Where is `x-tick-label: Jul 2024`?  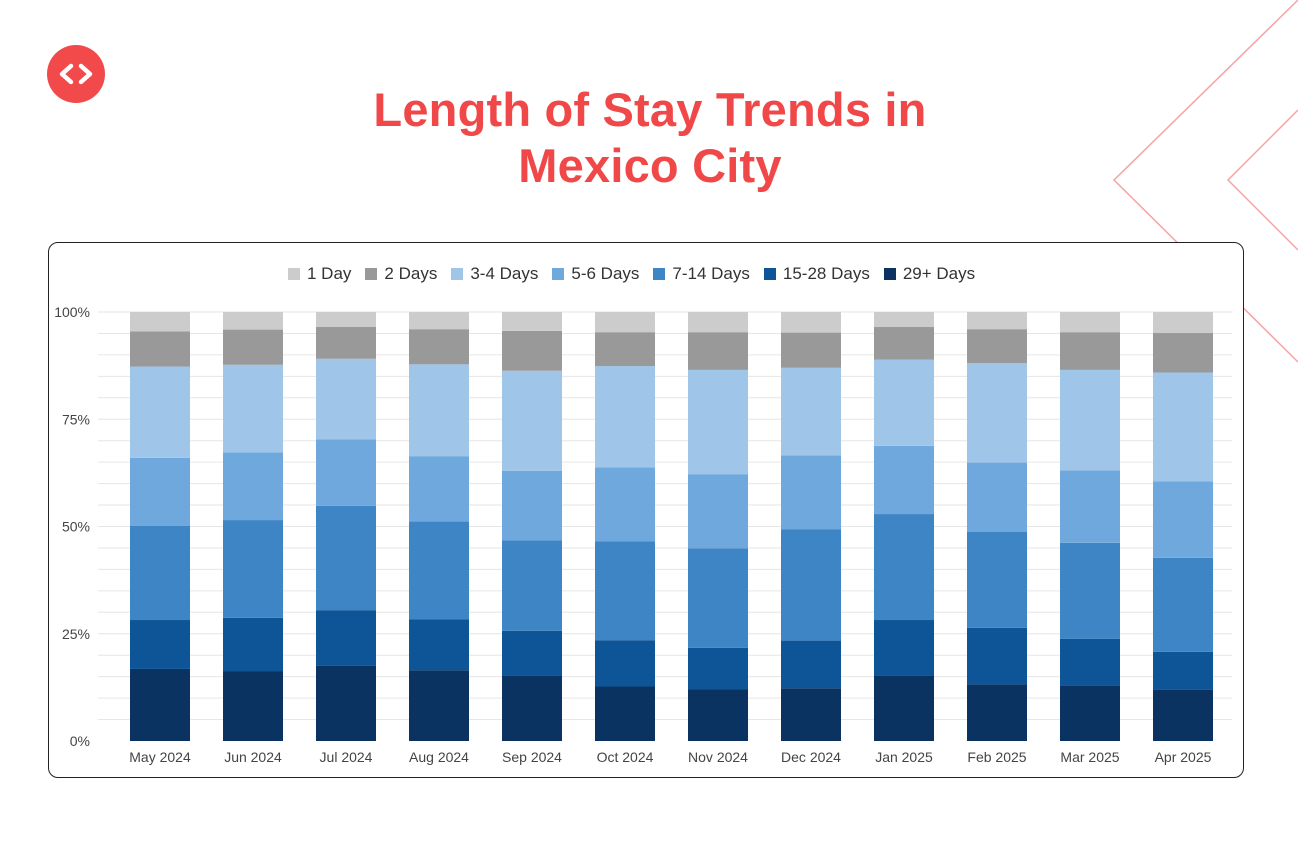
x-tick-label: Jul 2024 is located at coordinates (346, 757).